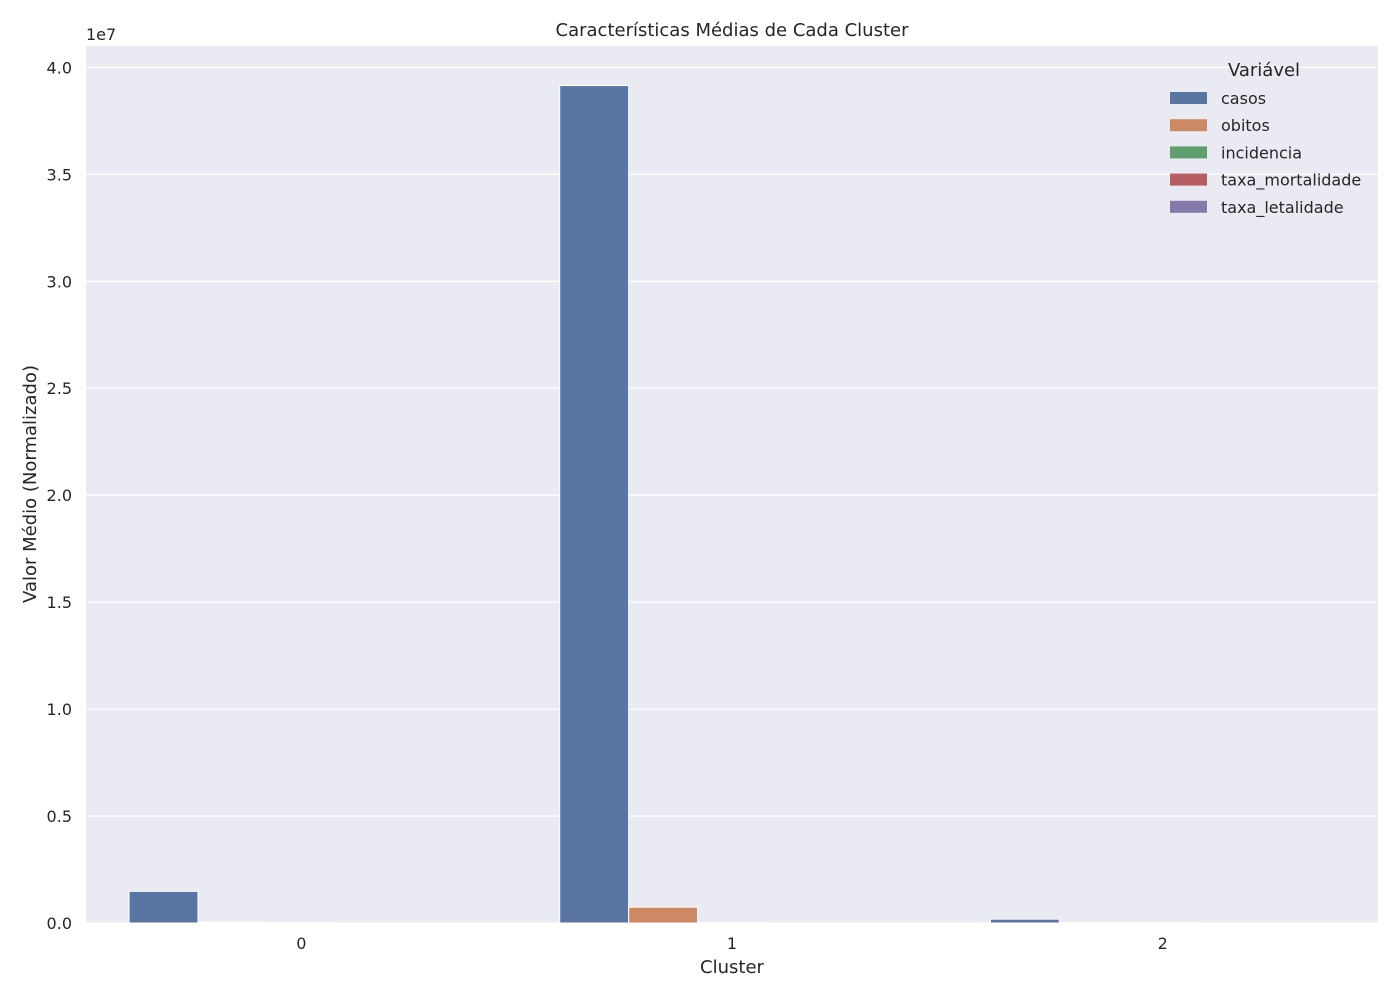 The height and width of the screenshot is (1004, 1400). Describe the element at coordinates (1245, 125) in the screenshot. I see `legend-label-obitos: obitos` at that location.